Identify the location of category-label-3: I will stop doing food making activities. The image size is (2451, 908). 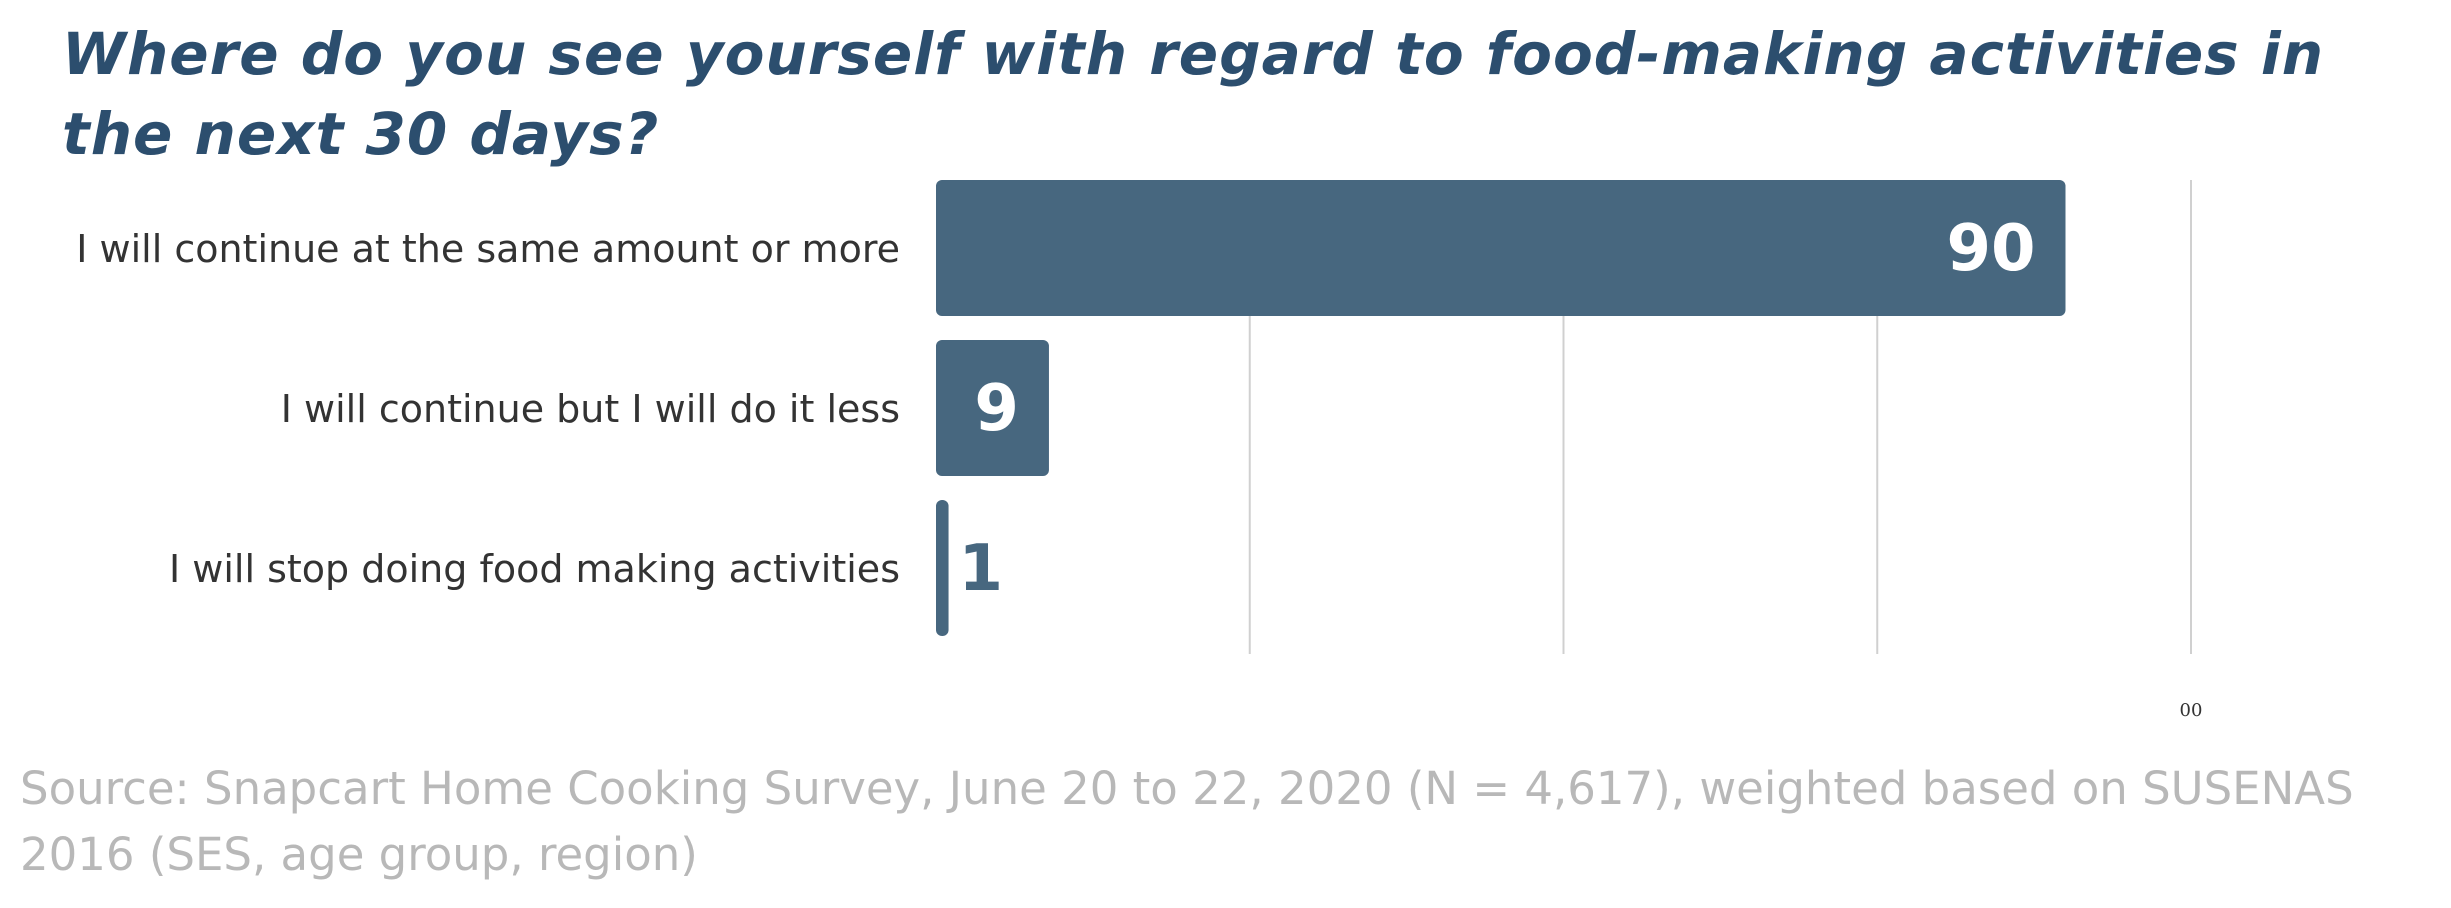
(534, 569).